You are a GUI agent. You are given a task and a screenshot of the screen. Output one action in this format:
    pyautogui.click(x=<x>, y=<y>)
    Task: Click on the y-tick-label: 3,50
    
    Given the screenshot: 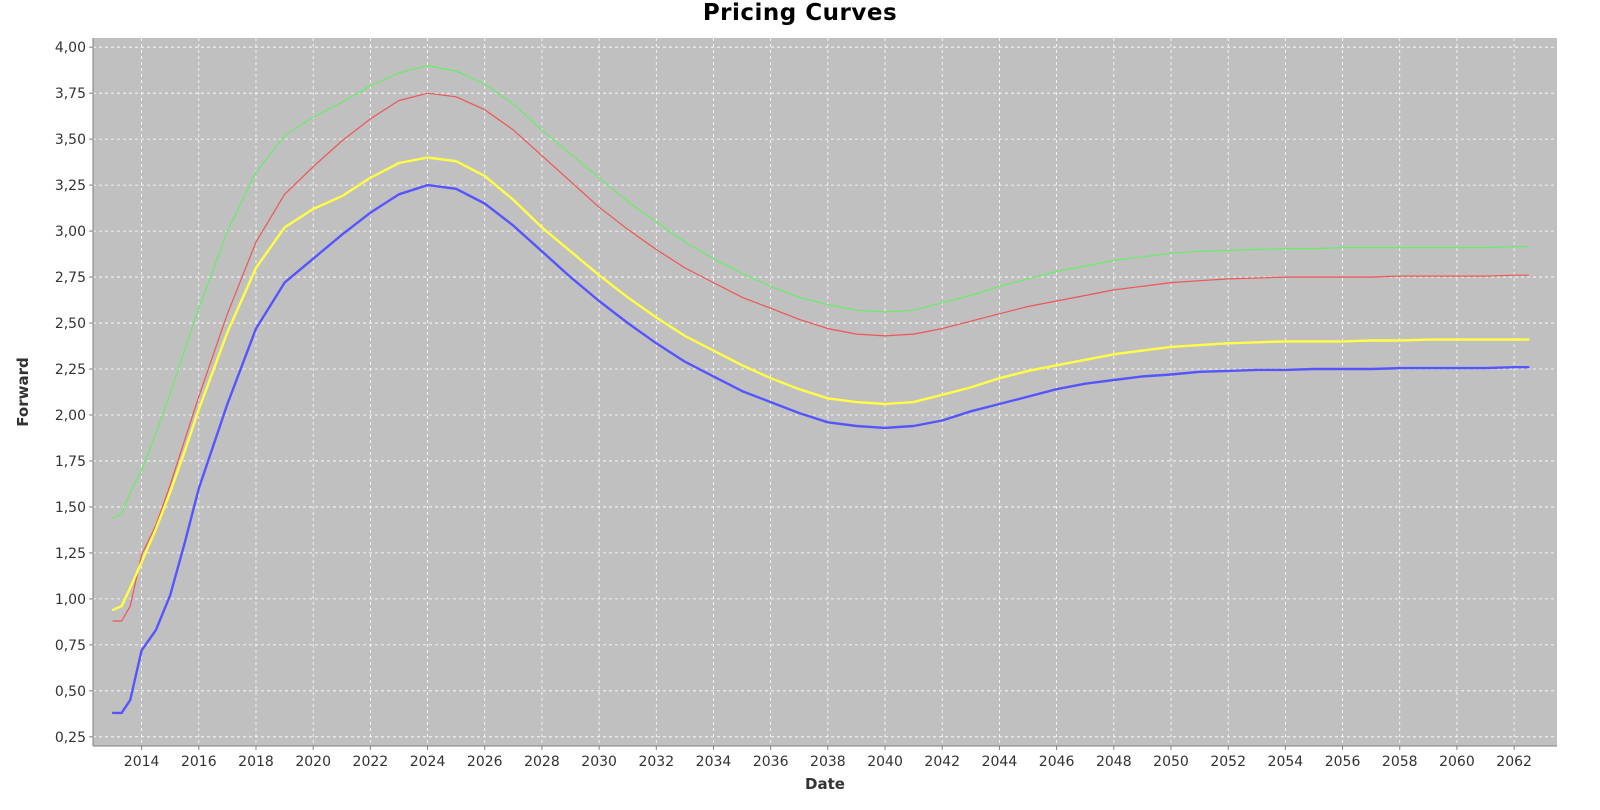 What is the action you would take?
    pyautogui.click(x=70, y=140)
    